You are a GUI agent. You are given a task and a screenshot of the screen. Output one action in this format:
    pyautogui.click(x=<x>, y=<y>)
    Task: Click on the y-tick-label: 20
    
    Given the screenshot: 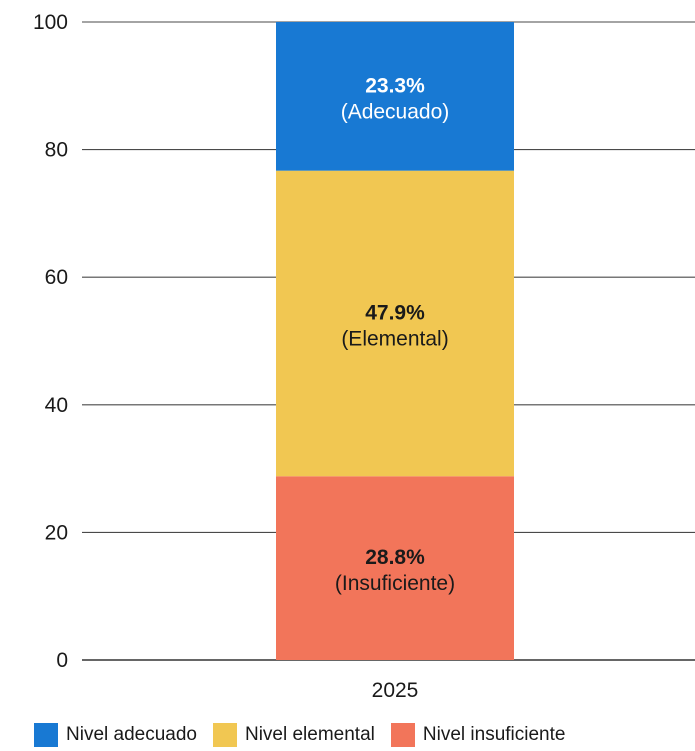 What is the action you would take?
    pyautogui.click(x=56, y=532)
    